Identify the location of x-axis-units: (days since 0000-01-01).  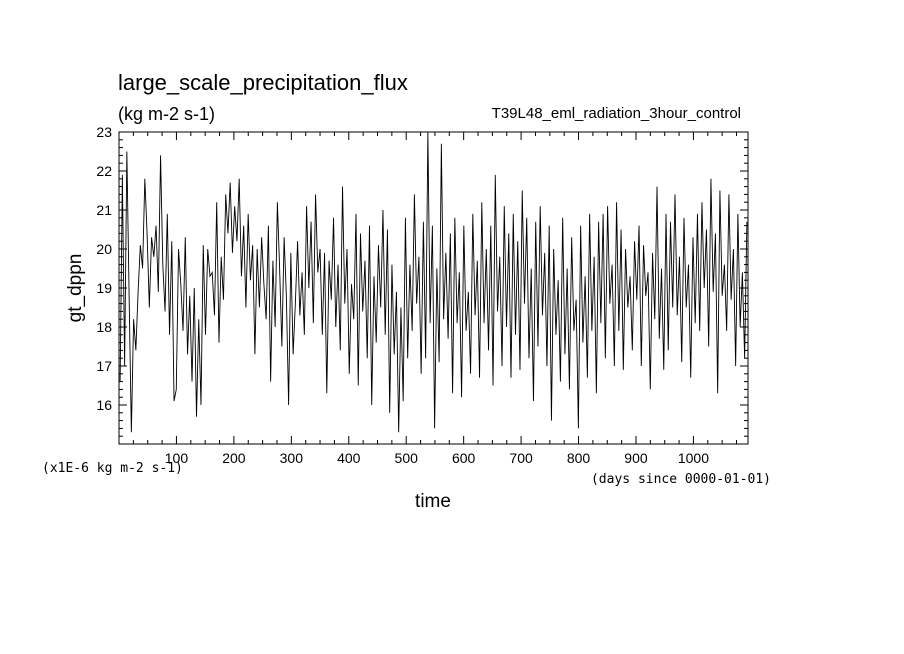
(681, 479).